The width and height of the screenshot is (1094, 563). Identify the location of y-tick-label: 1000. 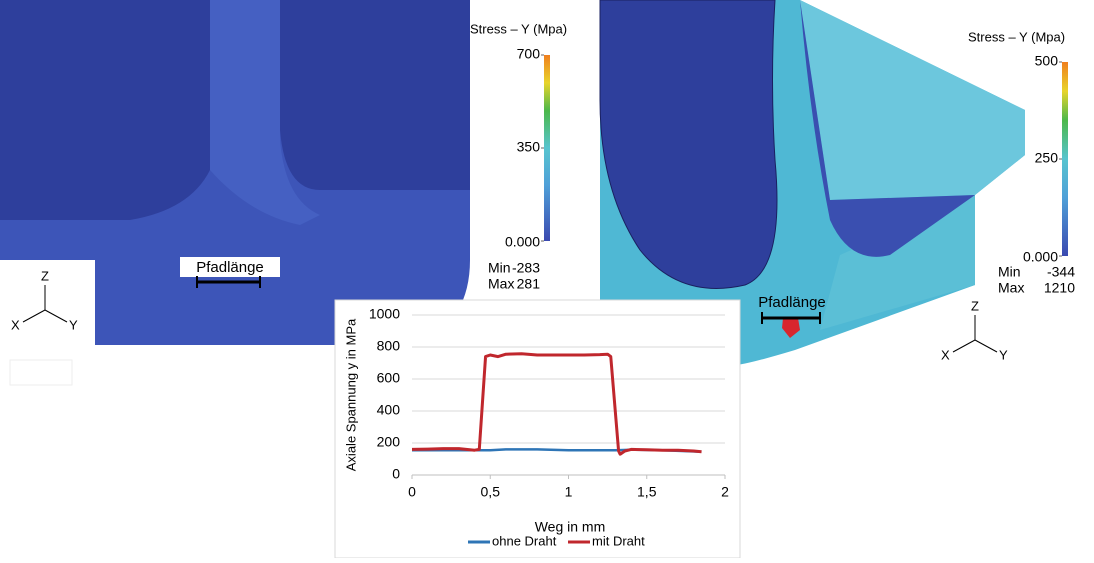
(384, 314).